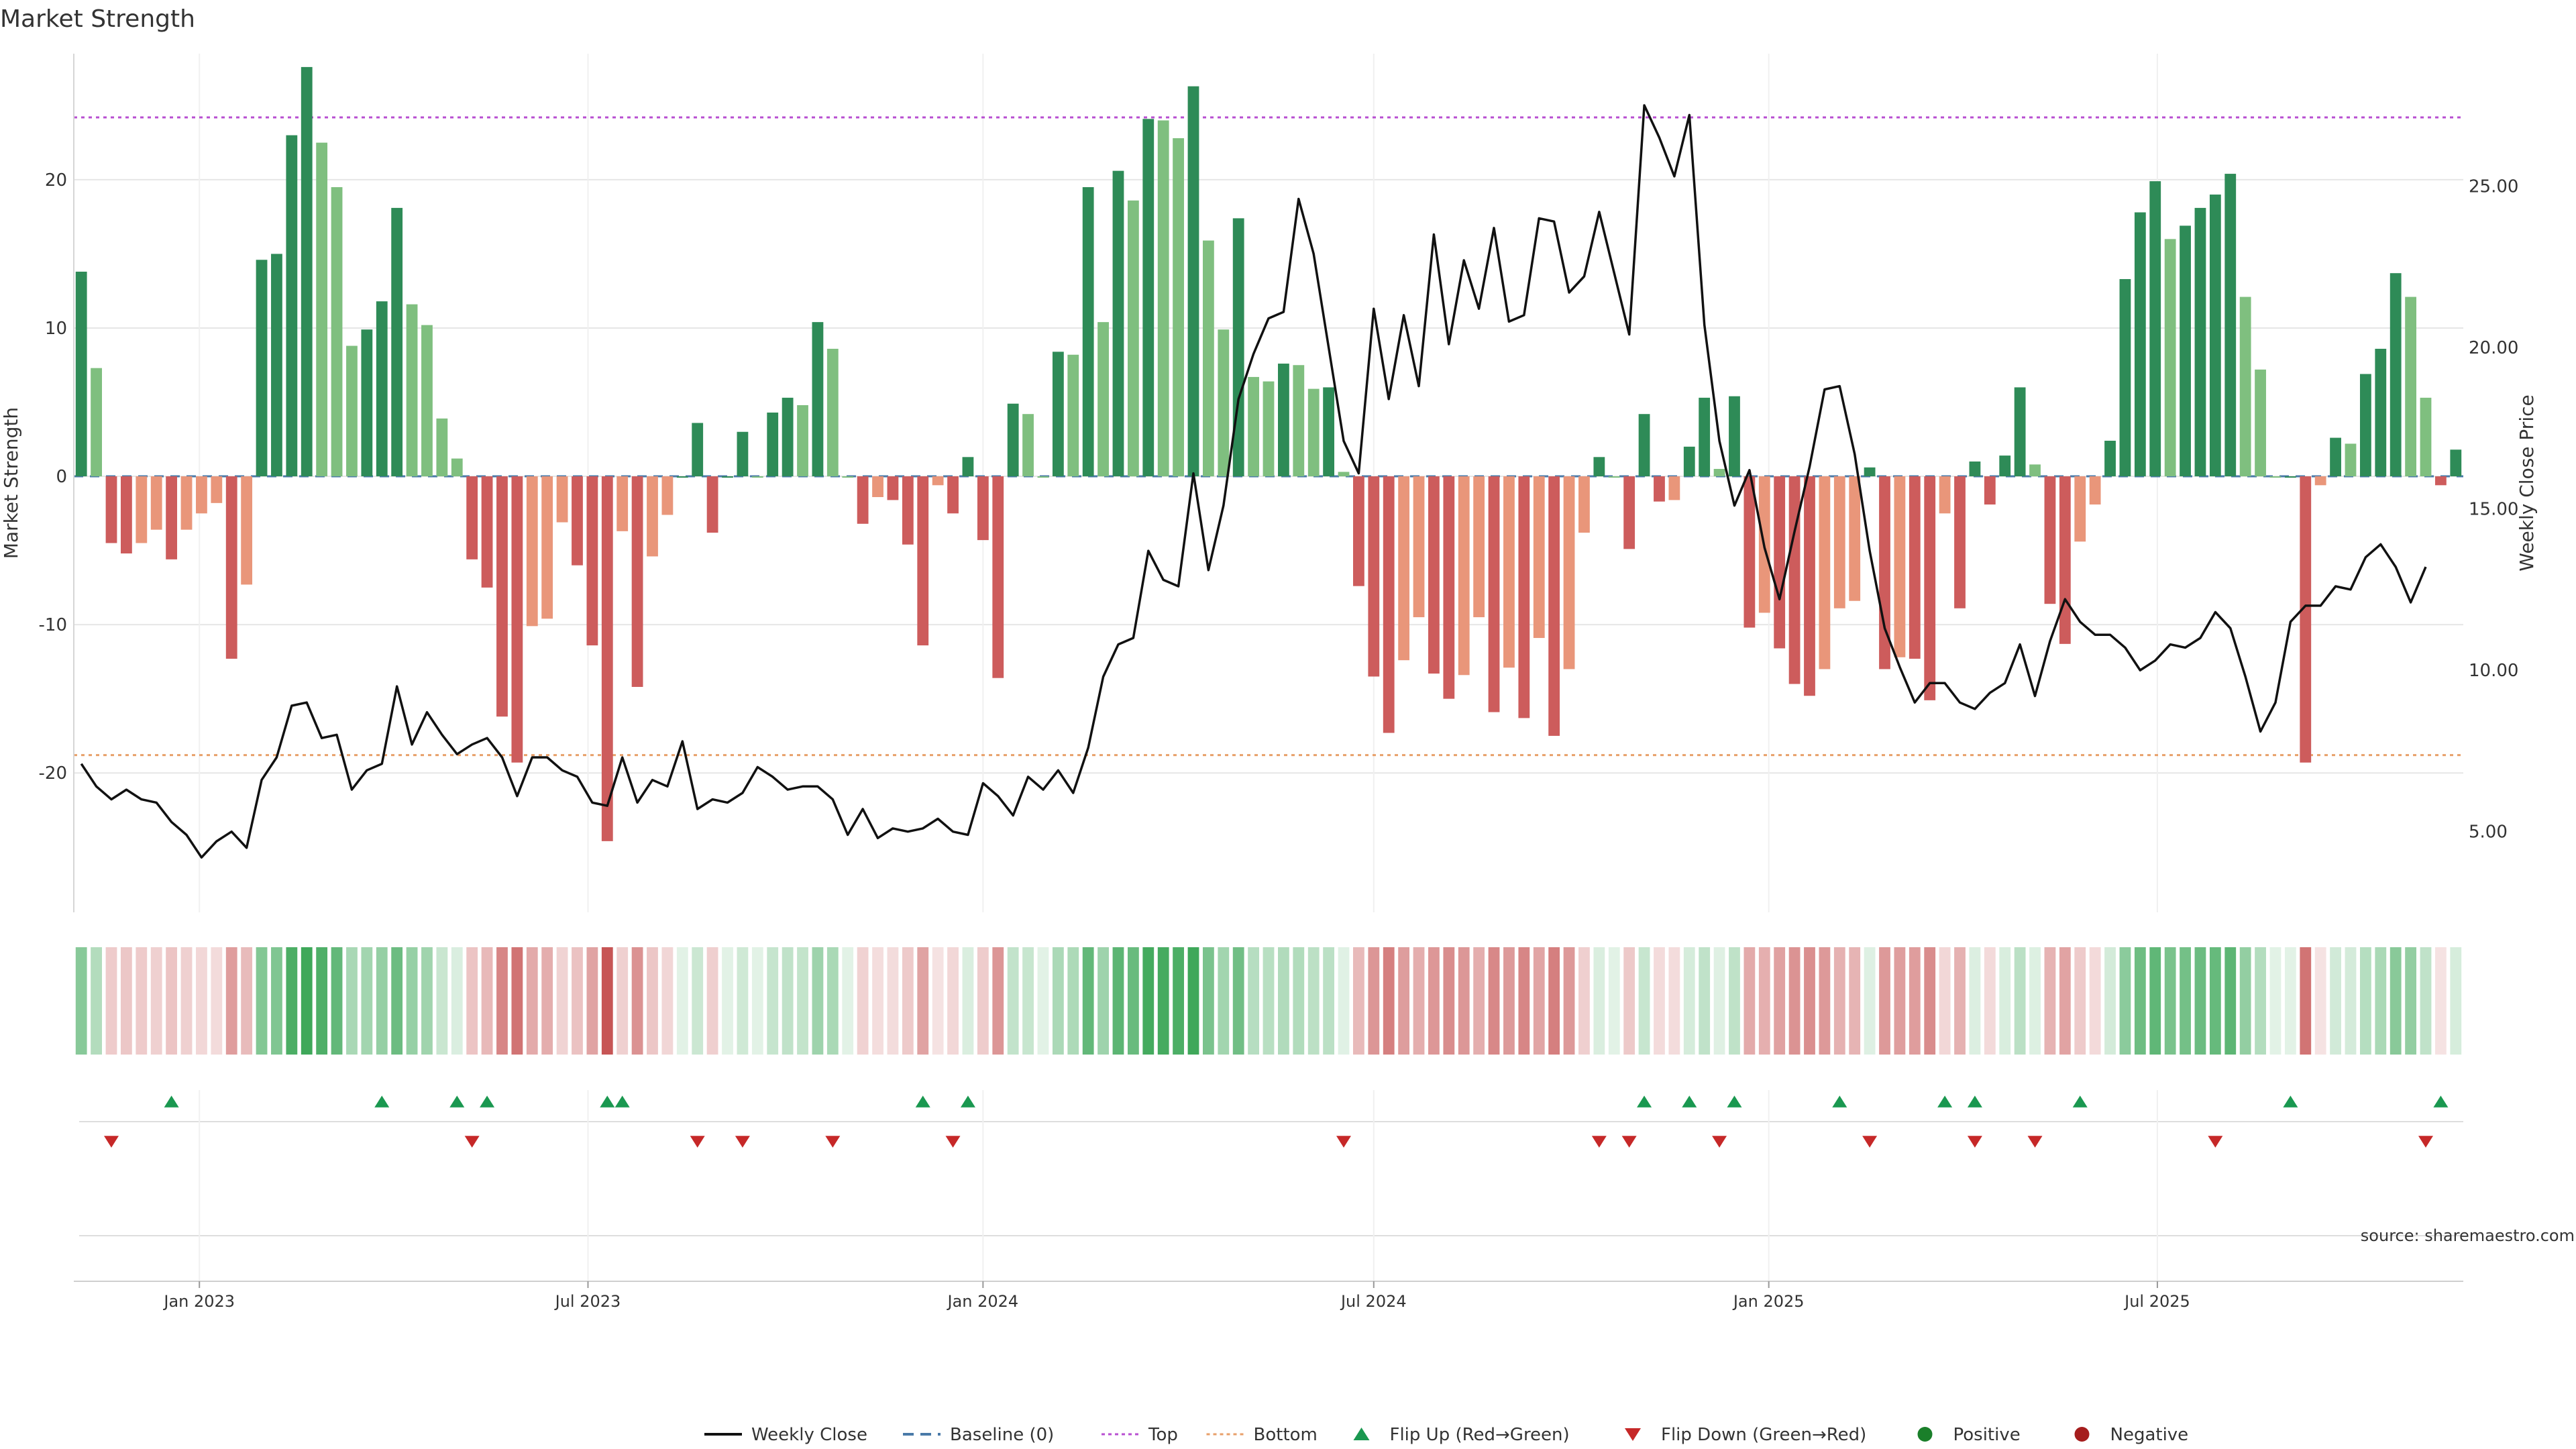  I want to click on legend-label: Negative, so click(2149, 1435).